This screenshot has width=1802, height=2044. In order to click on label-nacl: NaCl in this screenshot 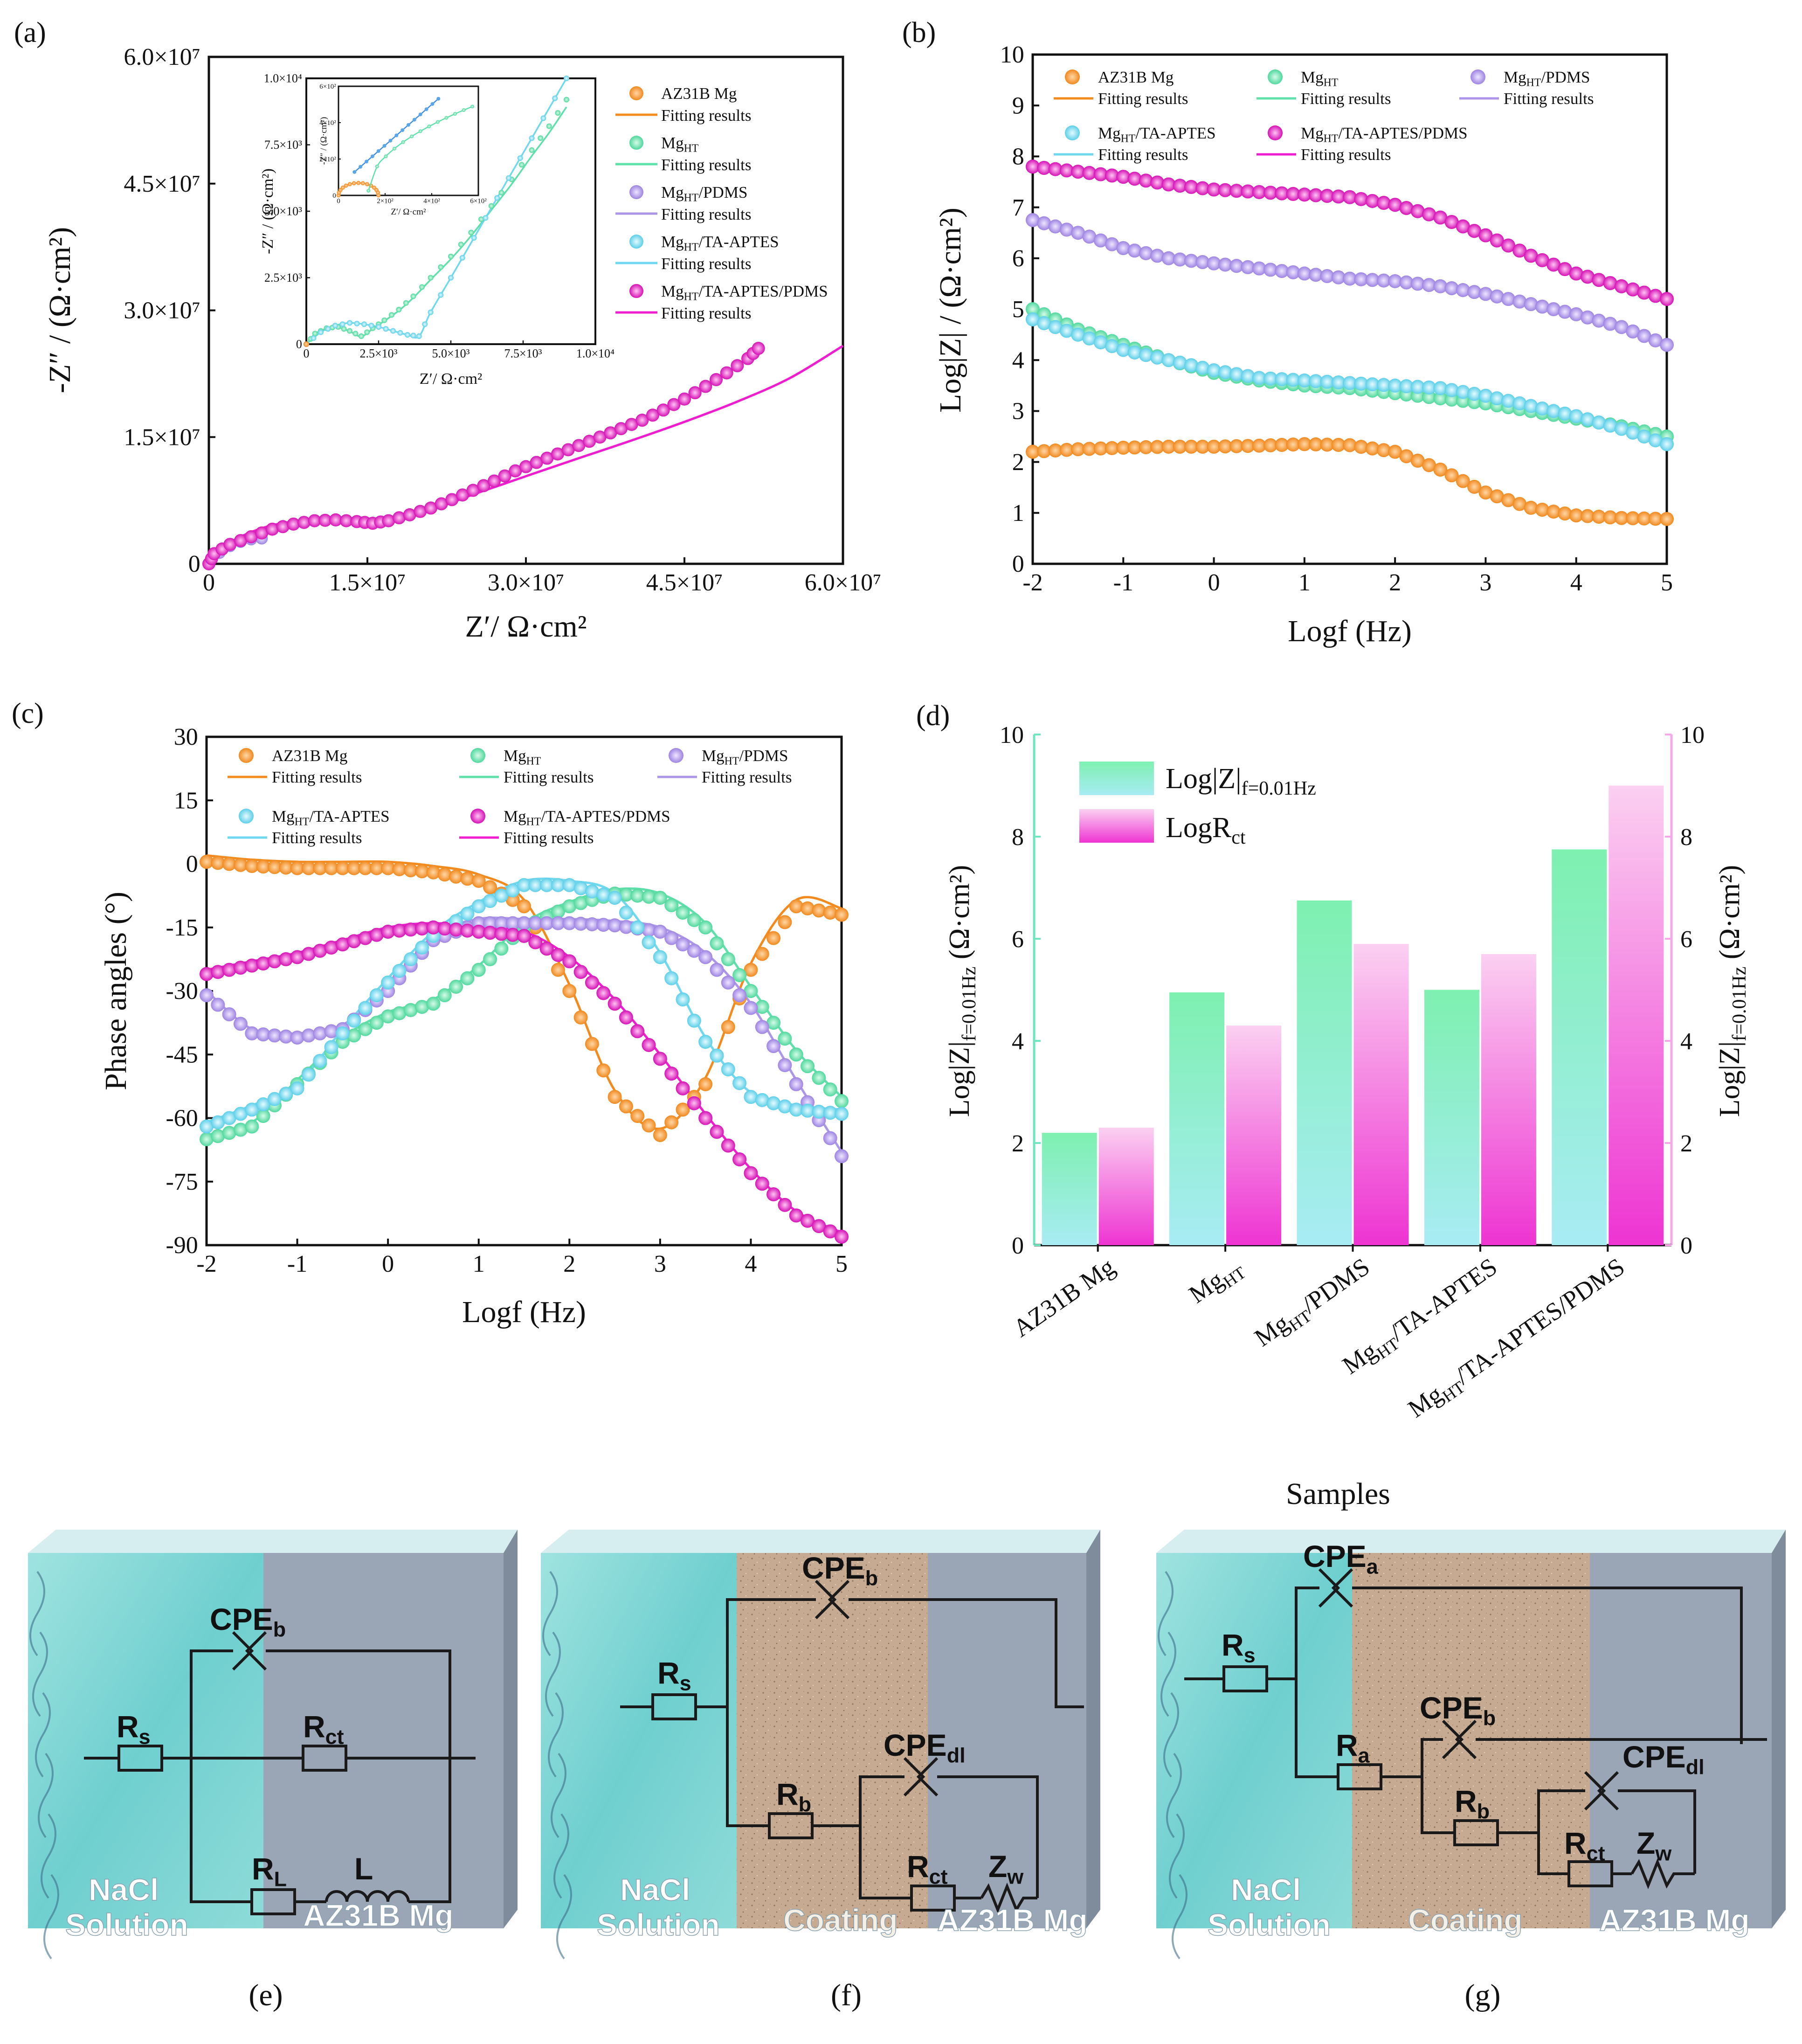, I will do `click(655, 1889)`.